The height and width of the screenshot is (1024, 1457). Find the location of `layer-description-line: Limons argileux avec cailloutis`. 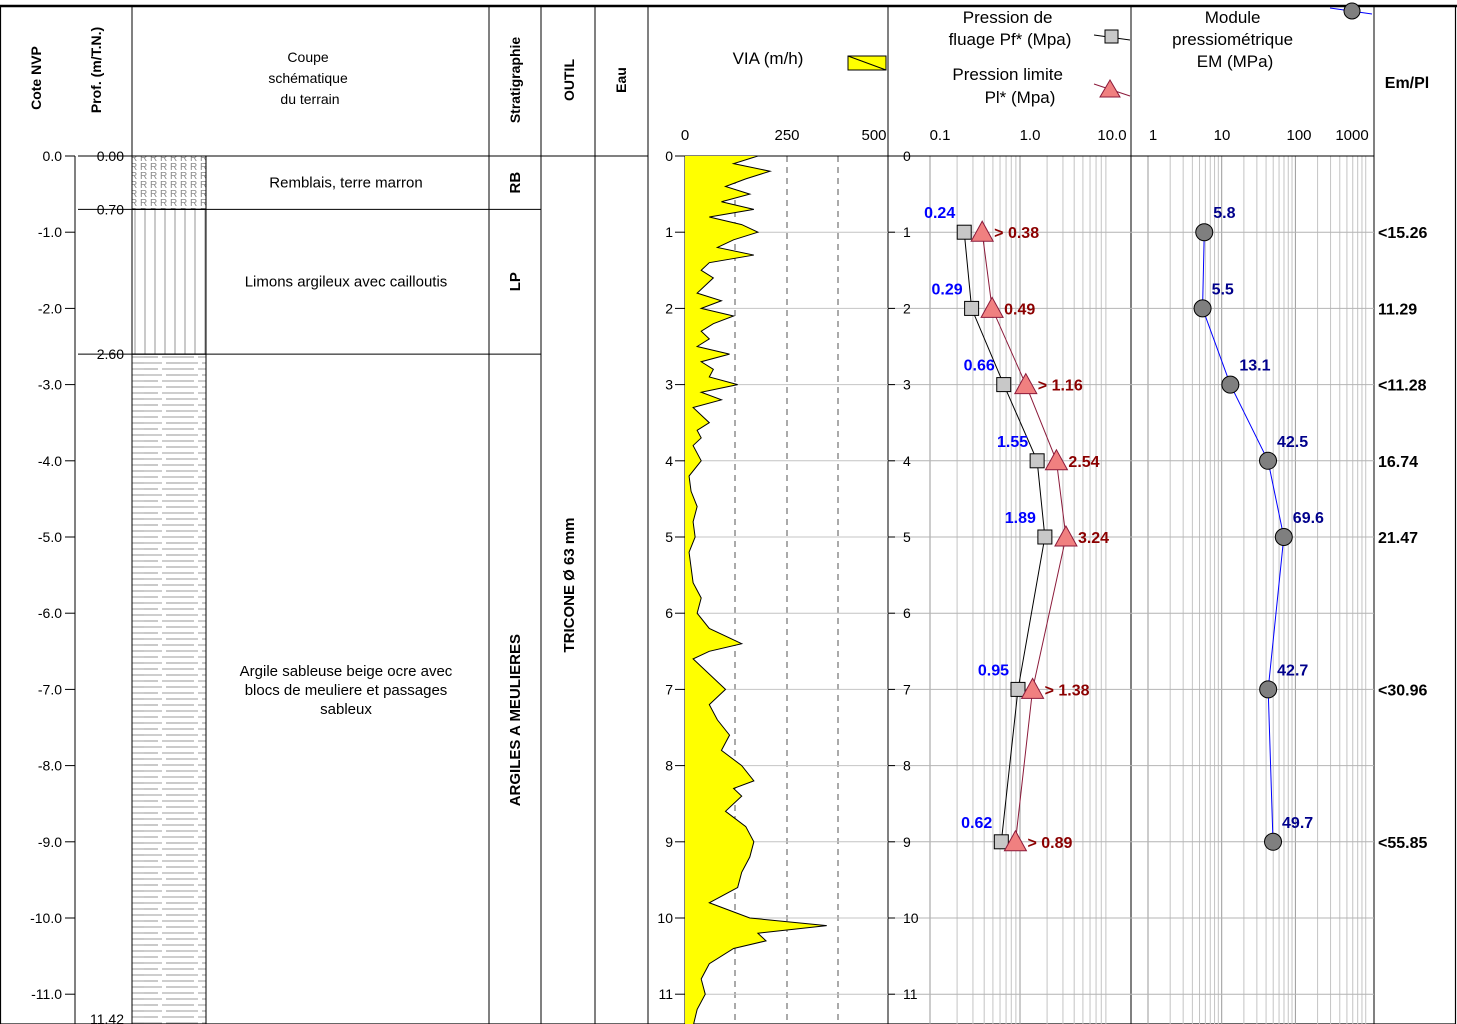

layer-description-line: Limons argileux avec cailloutis is located at coordinates (346, 282).